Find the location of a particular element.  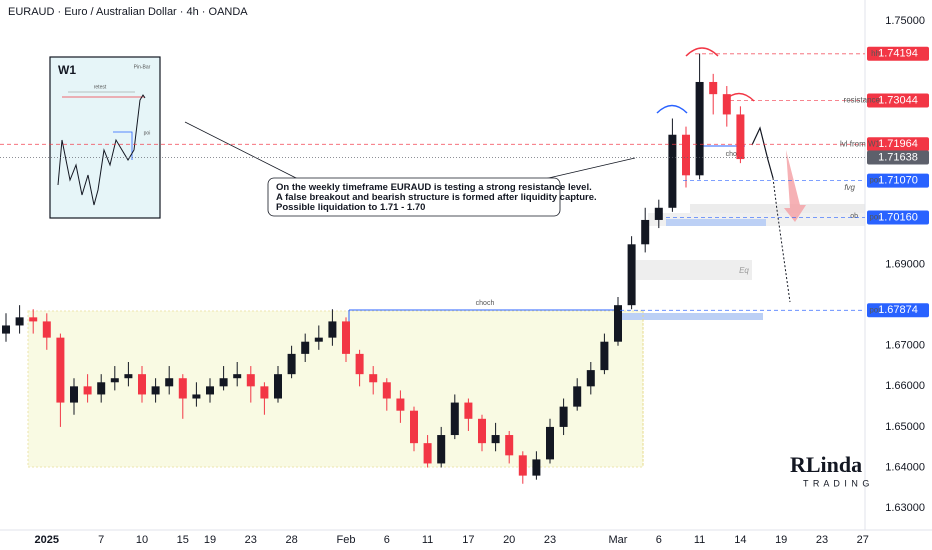

y-tick-label: 1.67000 is located at coordinates (905, 346).